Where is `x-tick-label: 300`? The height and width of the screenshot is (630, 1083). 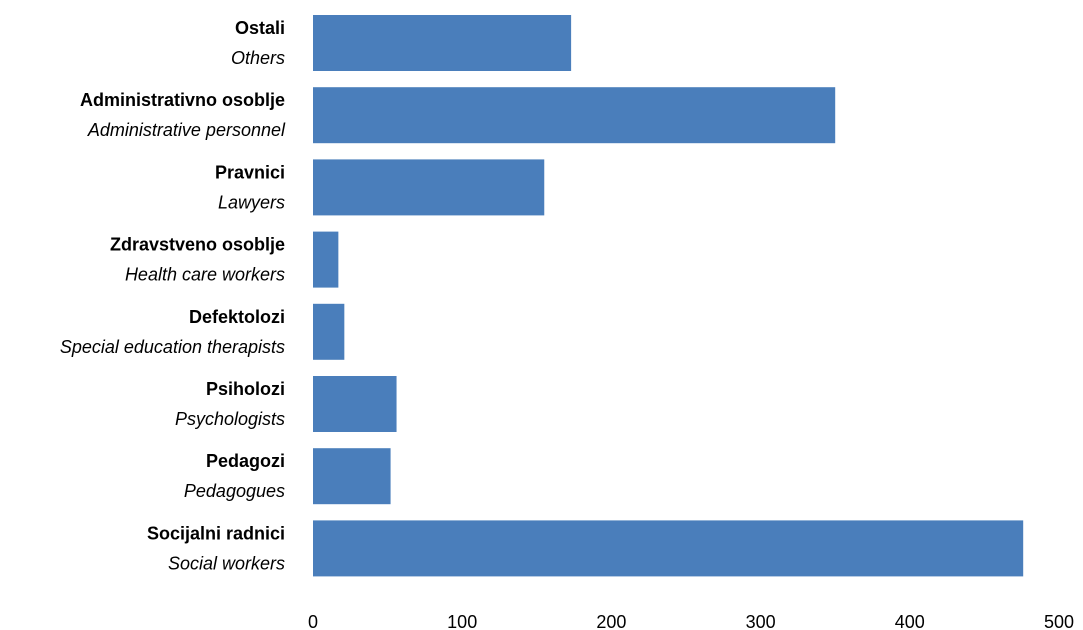
x-tick-label: 300 is located at coordinates (761, 621).